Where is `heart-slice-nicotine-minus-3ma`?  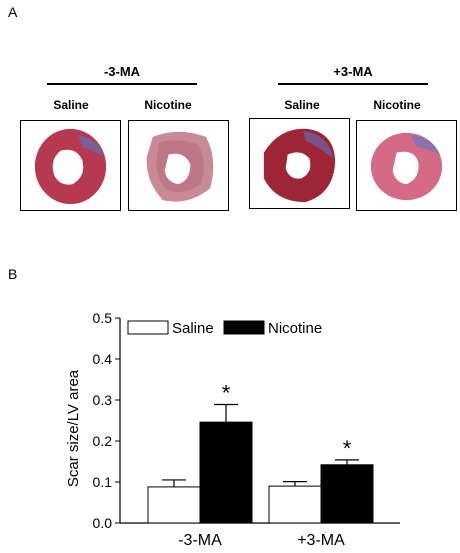
heart-slice-nicotine-minus-3ma is located at coordinates (178, 165).